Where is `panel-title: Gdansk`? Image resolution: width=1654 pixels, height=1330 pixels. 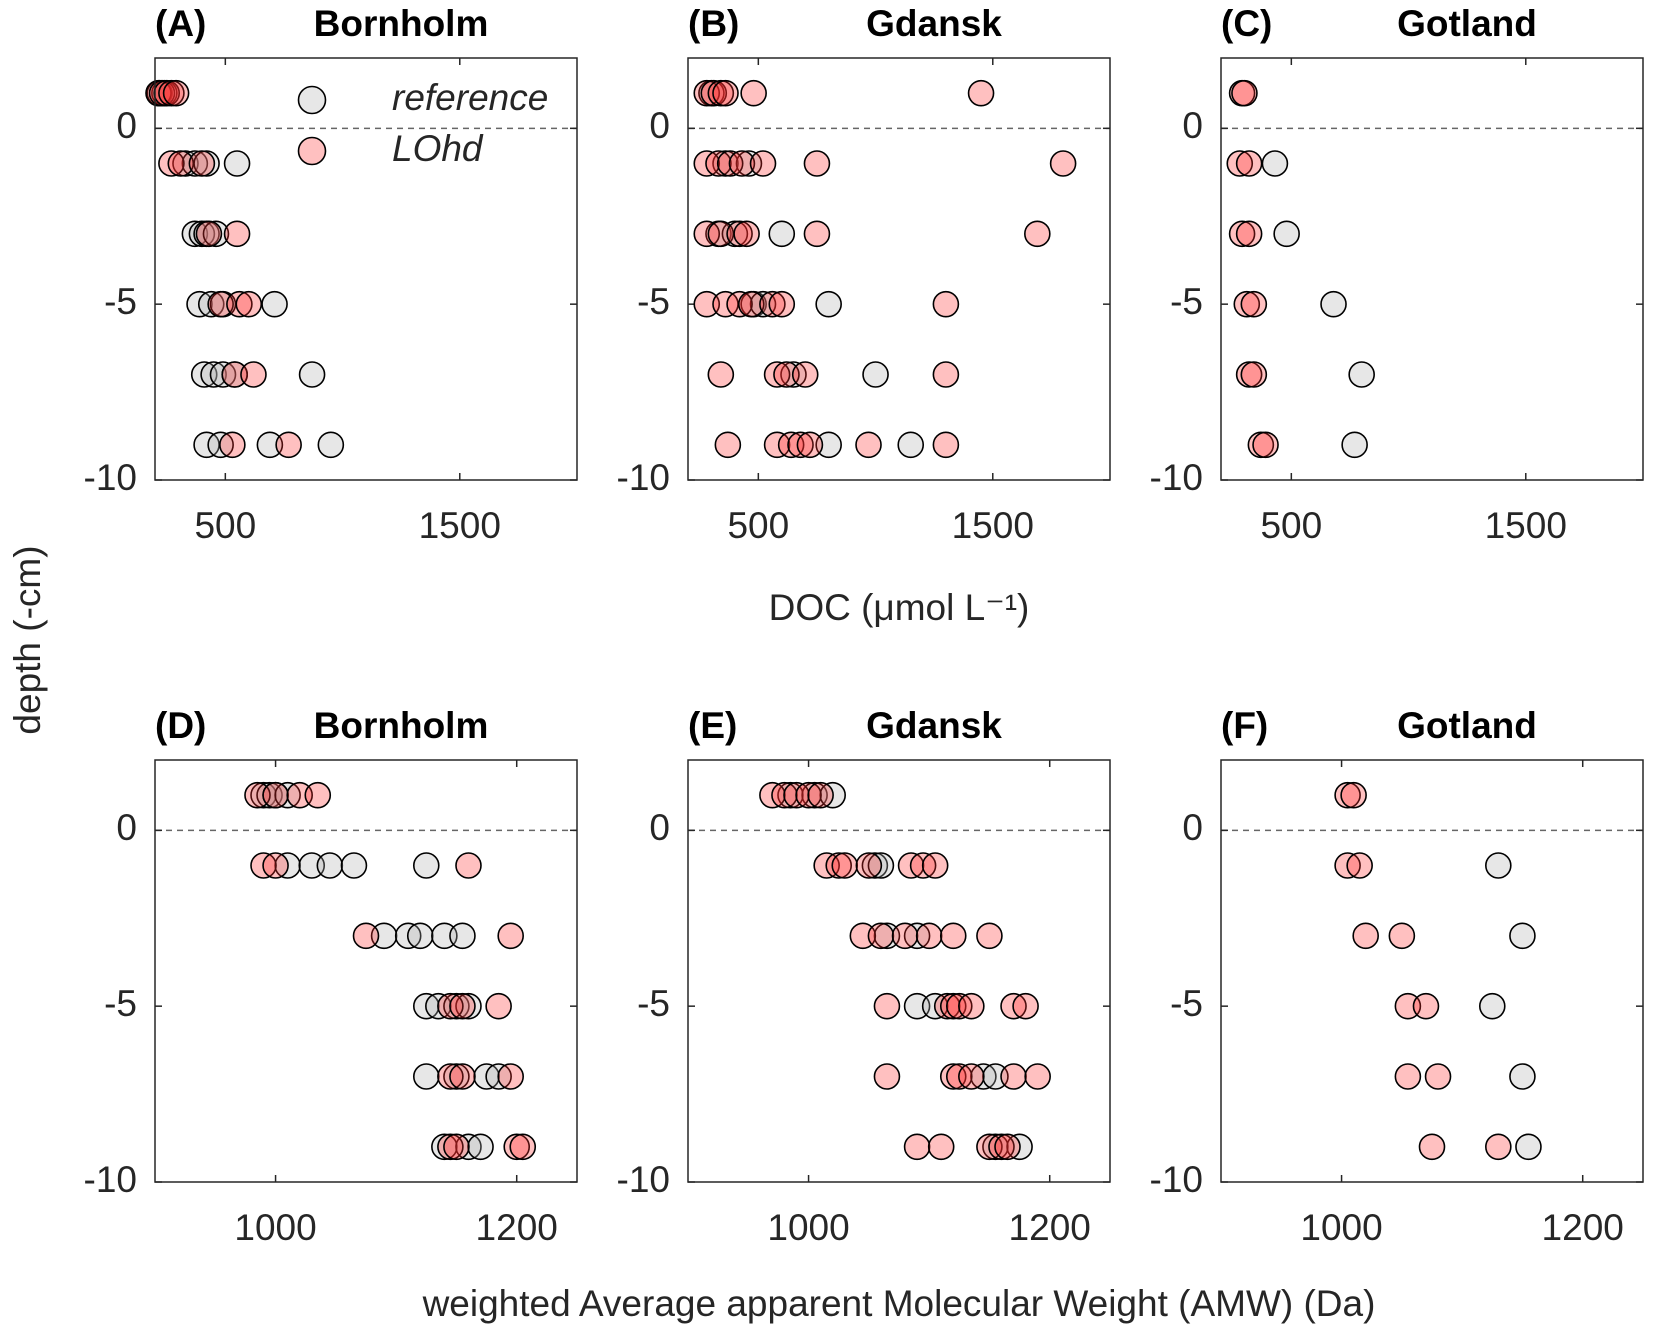 panel-title: Gdansk is located at coordinates (934, 725).